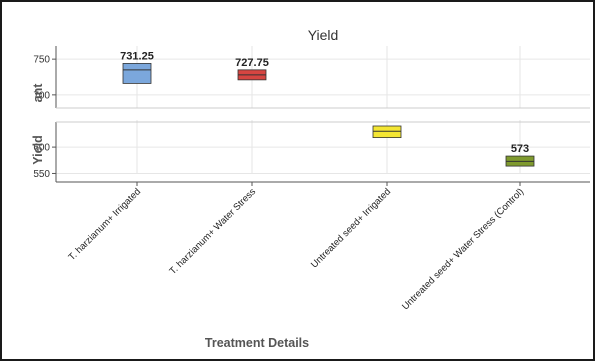  I want to click on y-tick-label: 700, so click(41, 95).